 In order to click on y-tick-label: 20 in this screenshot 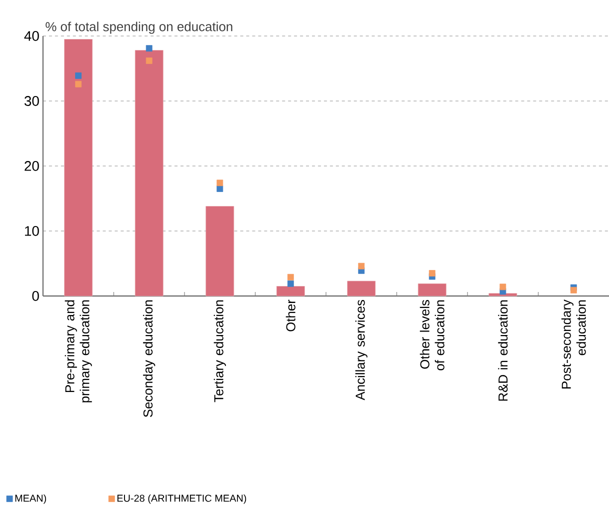, I will do `click(31, 166)`.